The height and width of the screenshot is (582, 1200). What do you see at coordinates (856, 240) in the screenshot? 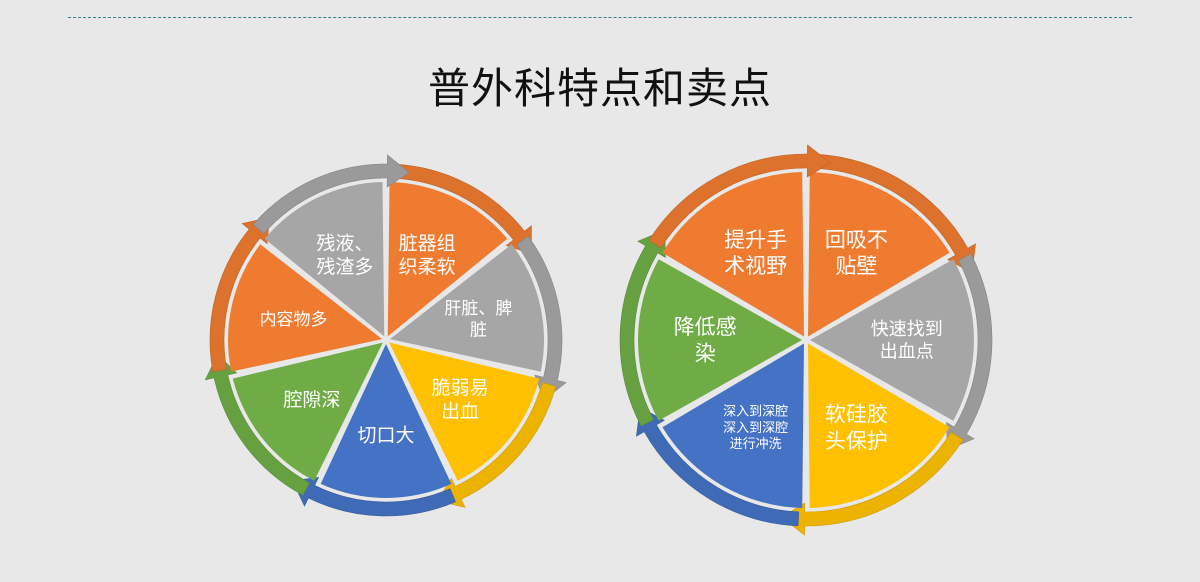
I see `right-label-line: 回吸不` at bounding box center [856, 240].